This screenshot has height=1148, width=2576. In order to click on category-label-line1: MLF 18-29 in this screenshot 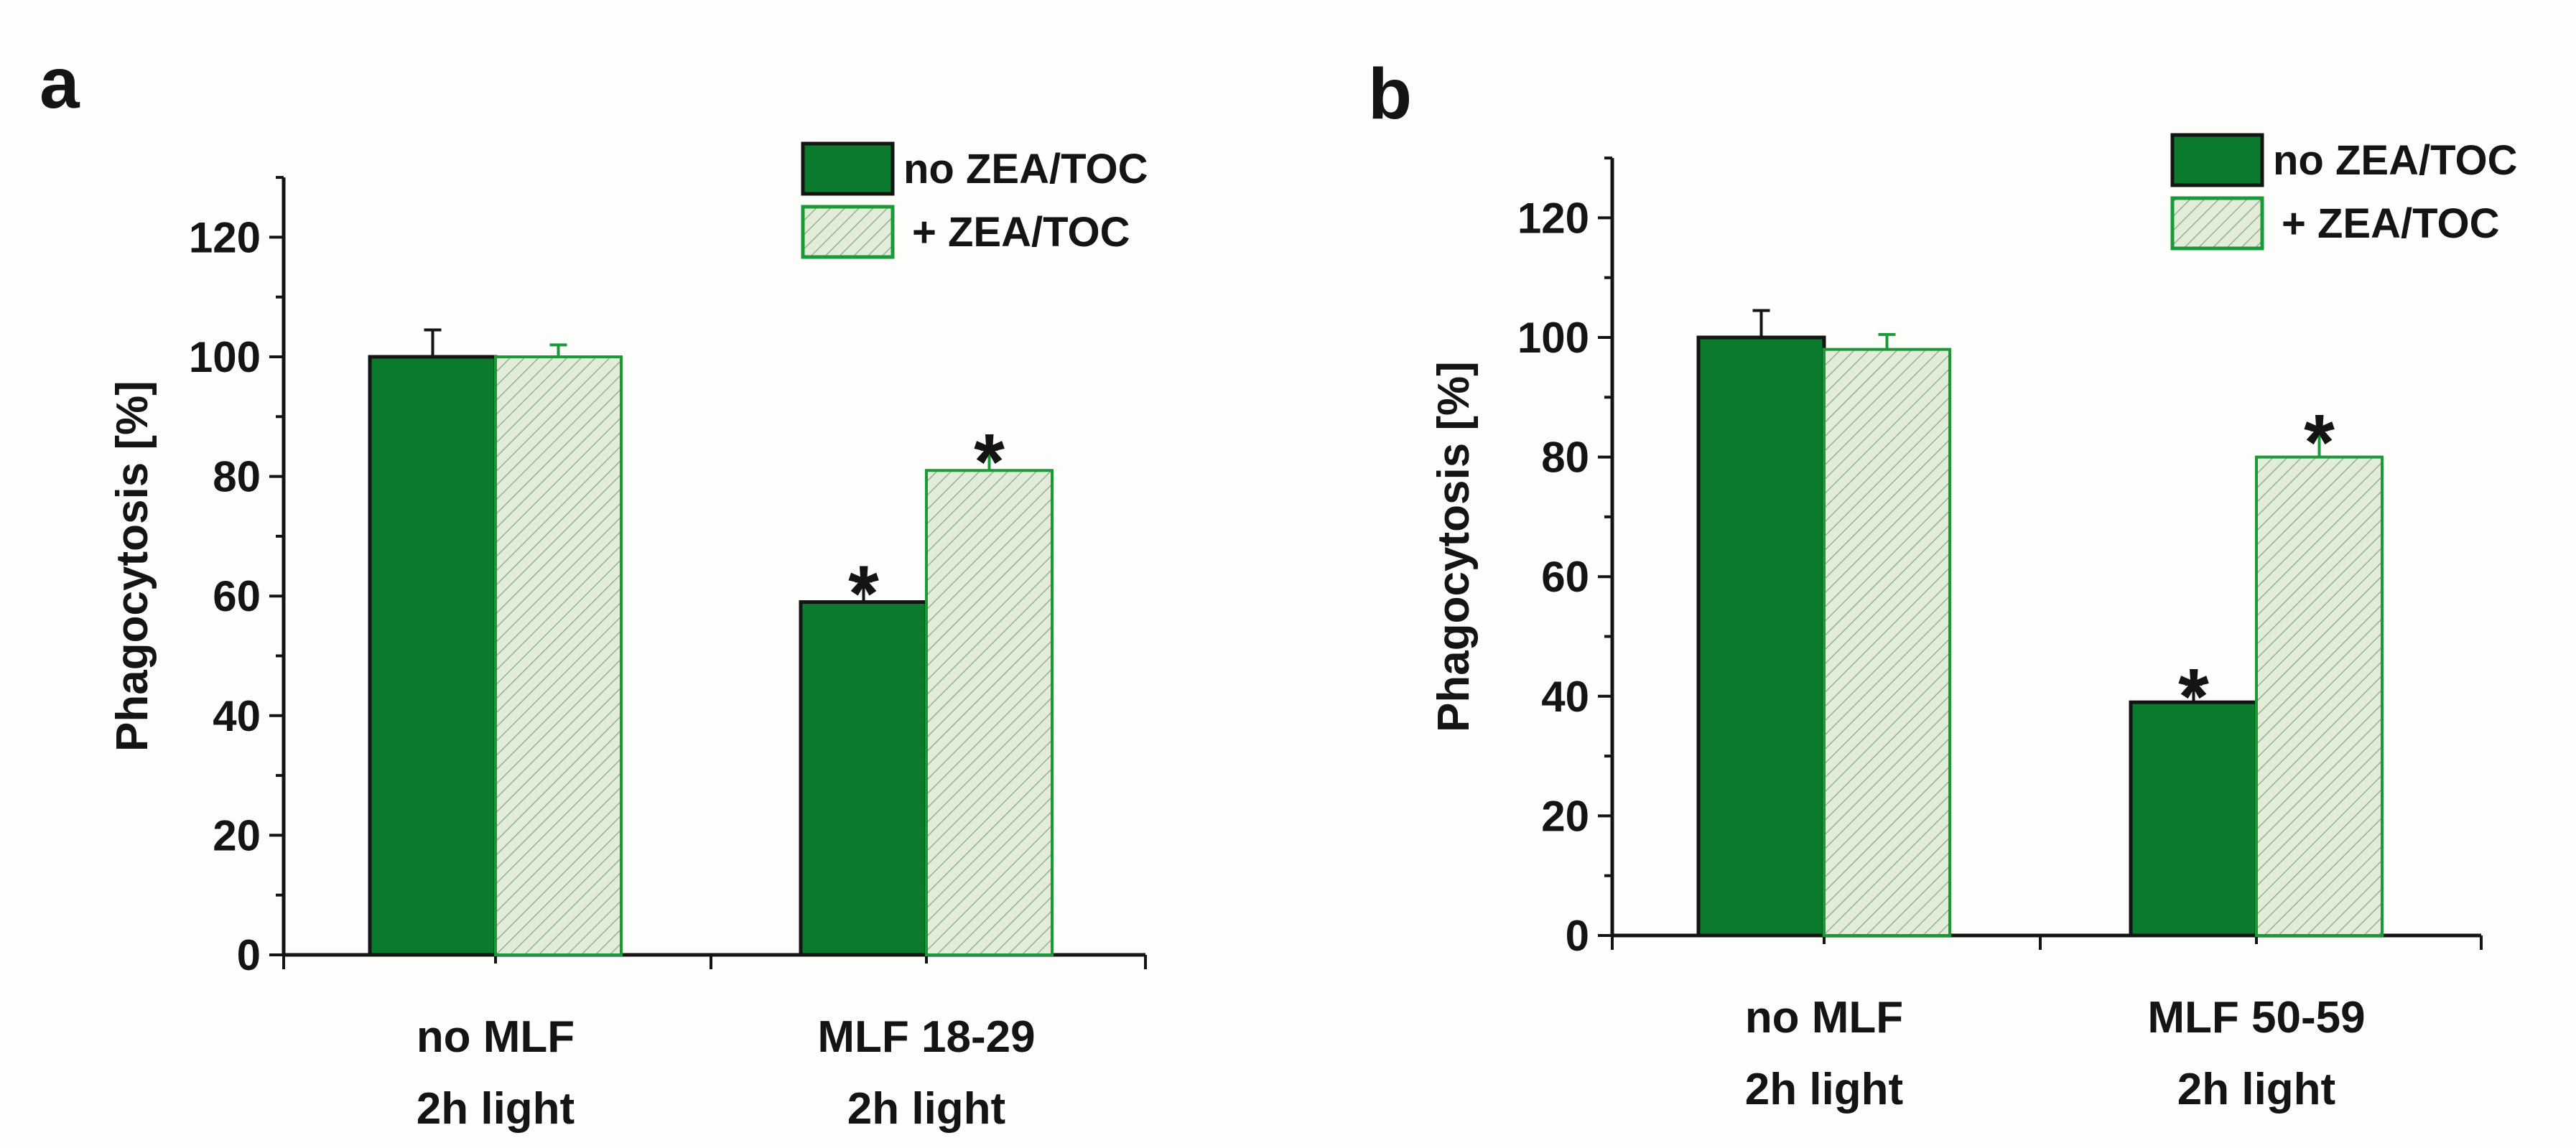, I will do `click(926, 1037)`.